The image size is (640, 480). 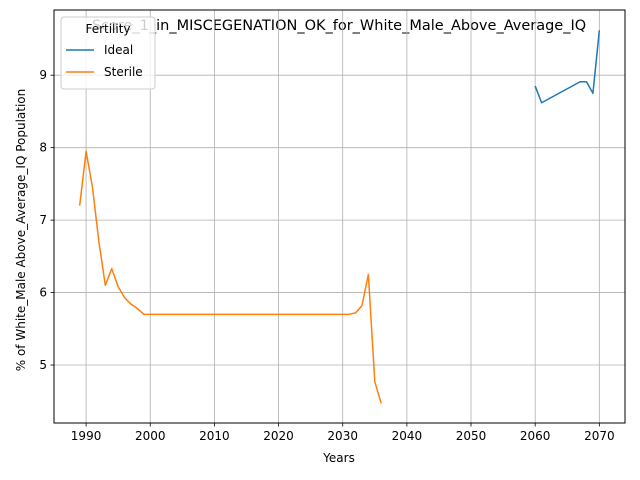 I want to click on y-tick-label: 7, so click(x=43, y=220).